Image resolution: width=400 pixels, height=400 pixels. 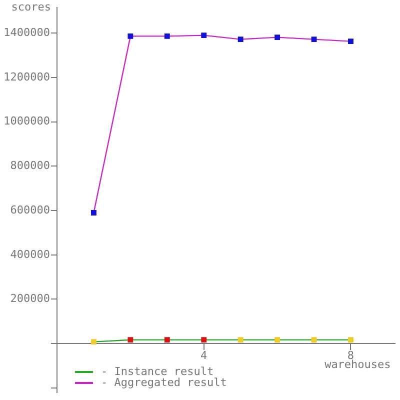 What do you see at coordinates (30, 165) in the screenshot?
I see `y-tick-label: 800000` at bounding box center [30, 165].